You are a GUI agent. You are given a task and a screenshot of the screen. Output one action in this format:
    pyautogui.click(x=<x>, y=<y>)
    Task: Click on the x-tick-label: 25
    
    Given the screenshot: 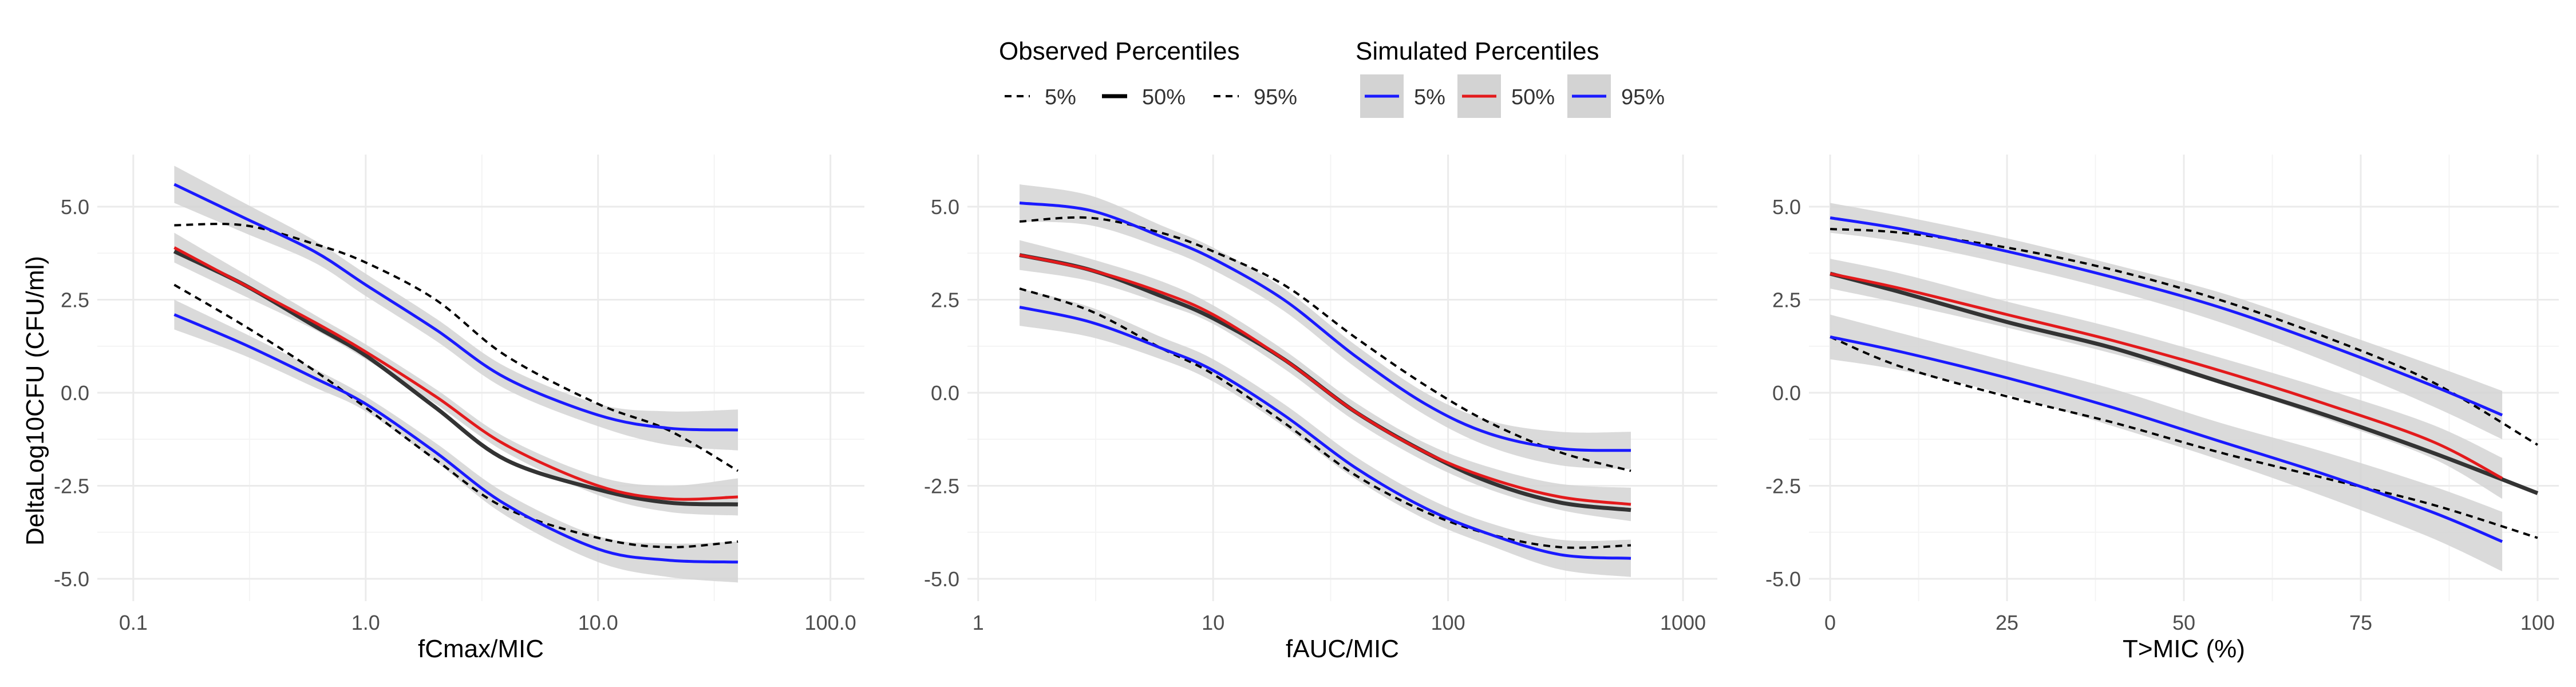 What is the action you would take?
    pyautogui.click(x=2007, y=623)
    